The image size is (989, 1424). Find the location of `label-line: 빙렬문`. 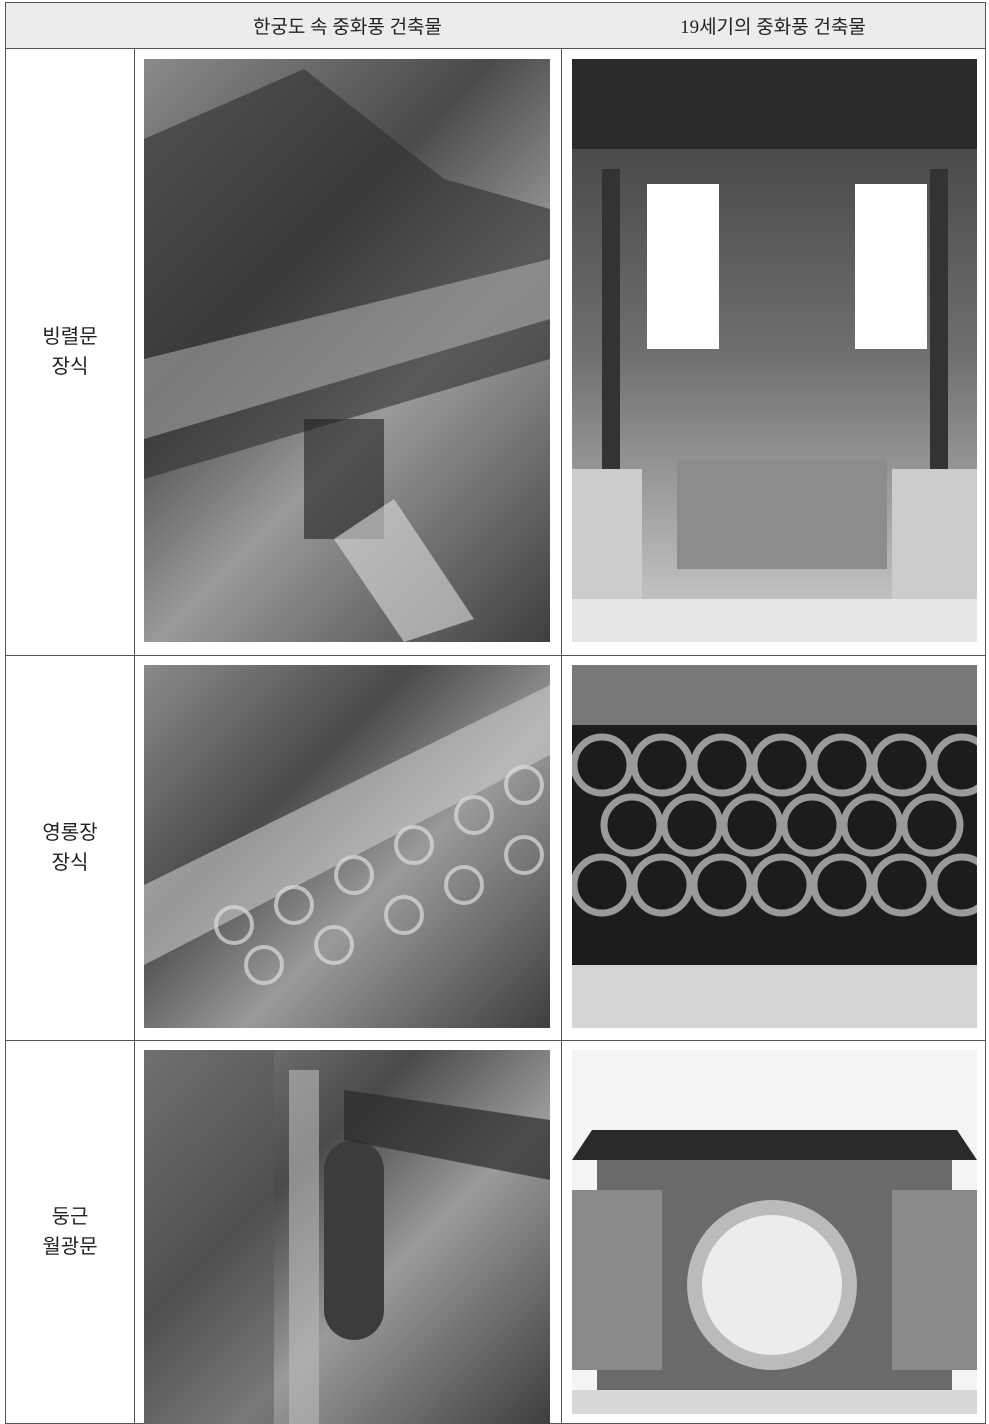

label-line: 빙렬문 is located at coordinates (70, 336).